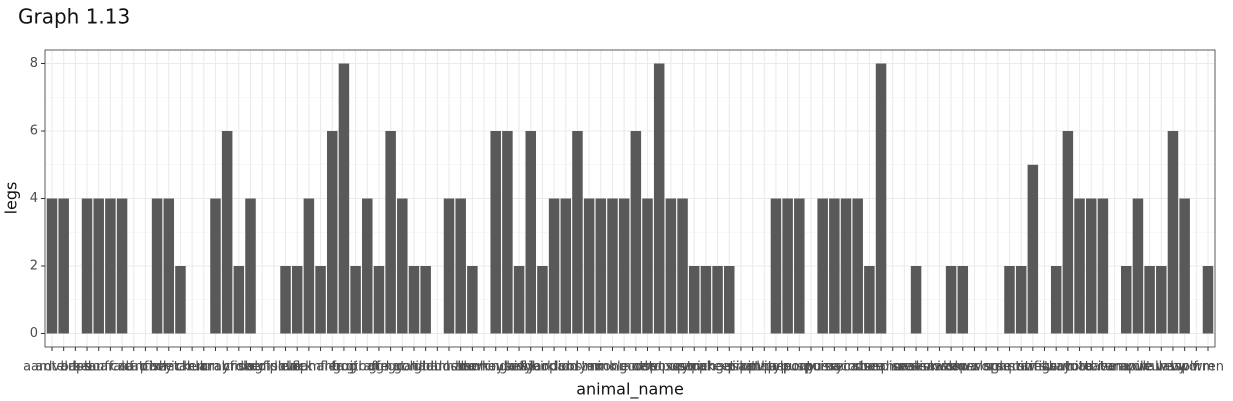 Image resolution: width=1233 pixels, height=401 pixels. Describe the element at coordinates (34, 333) in the screenshot. I see `y-tick-label: 0` at that location.